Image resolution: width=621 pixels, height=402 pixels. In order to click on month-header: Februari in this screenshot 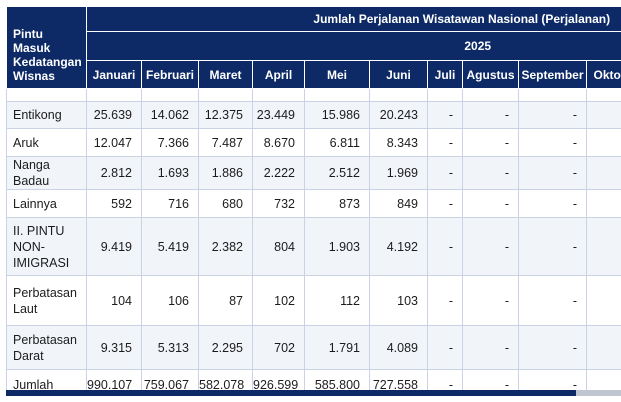, I will do `click(170, 74)`.